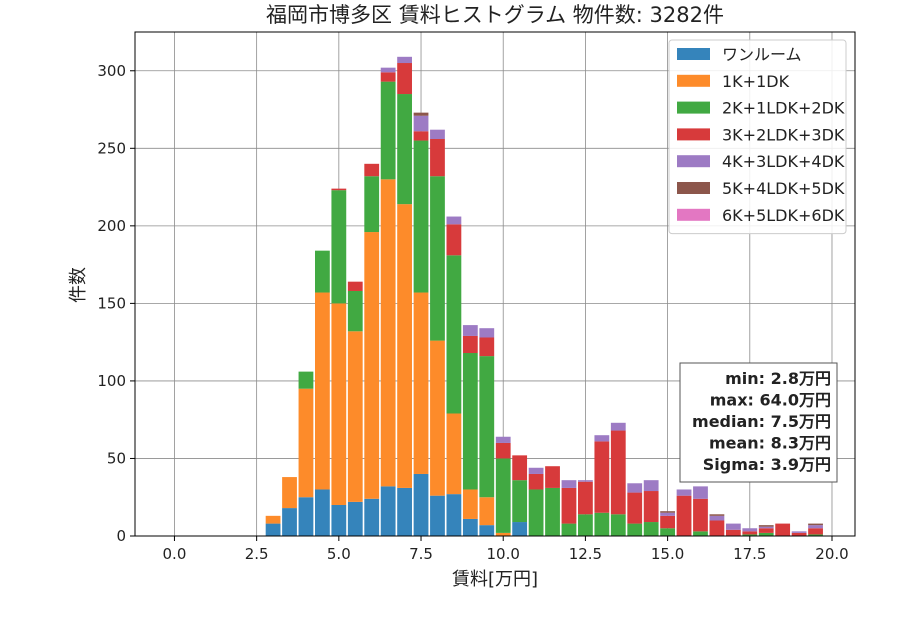 Image resolution: width=900 pixels, height=634 pixels. I want to click on x-tick-label: 15.0, so click(667, 554).